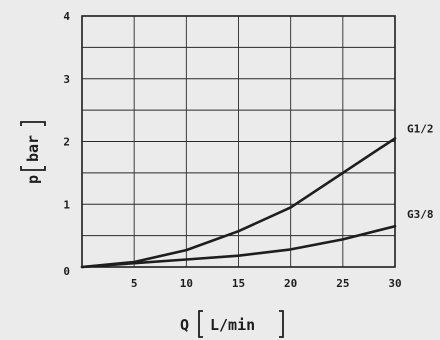  What do you see at coordinates (66, 79) in the screenshot?
I see `y-tick-label: 3` at bounding box center [66, 79].